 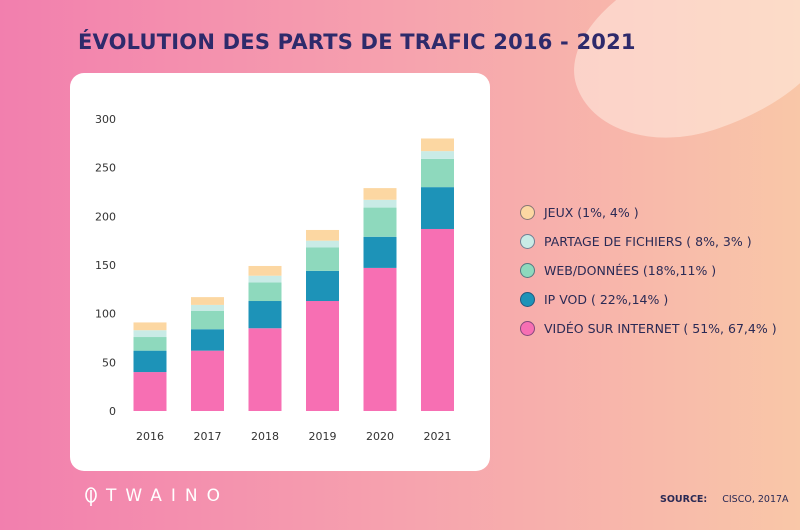 What do you see at coordinates (207, 307) in the screenshot?
I see `bar-2017-partage-de-fichiers` at bounding box center [207, 307].